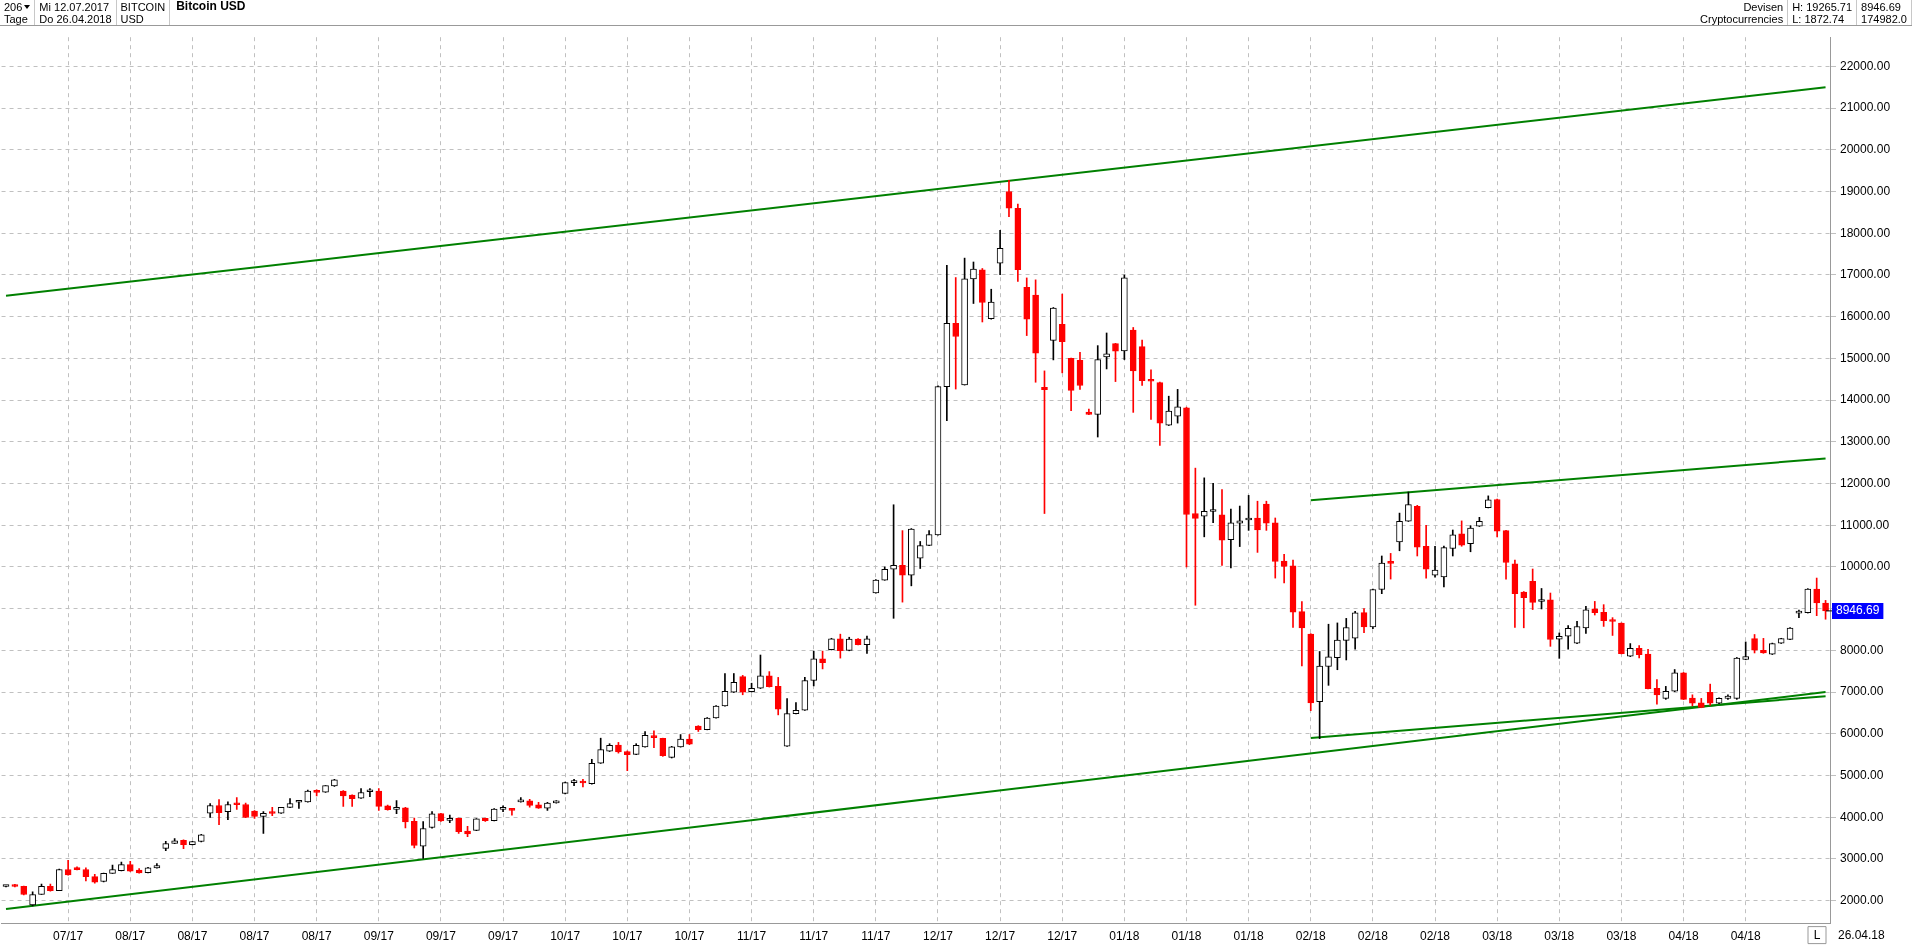 The image size is (1912, 952). I want to click on y-tick-label: 12000.00, so click(1865, 482).